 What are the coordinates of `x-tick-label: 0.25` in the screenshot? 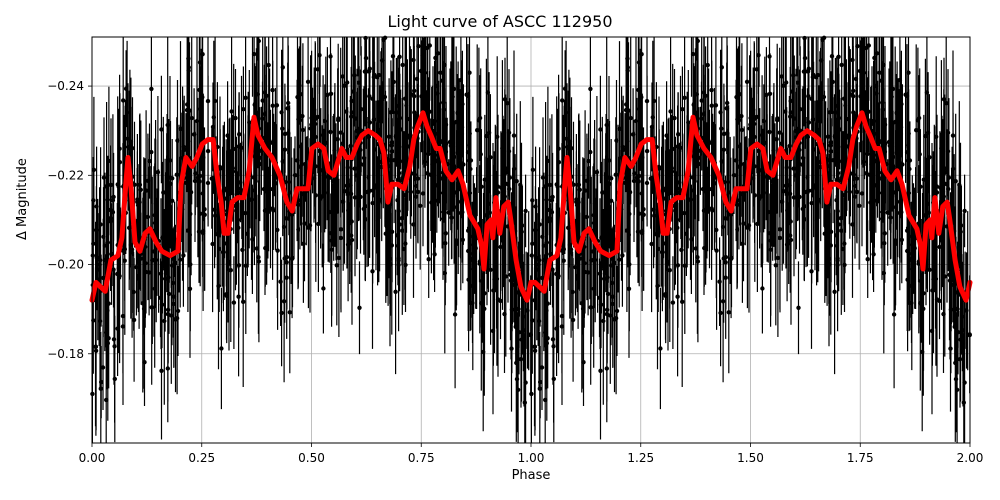 It's located at (201, 458).